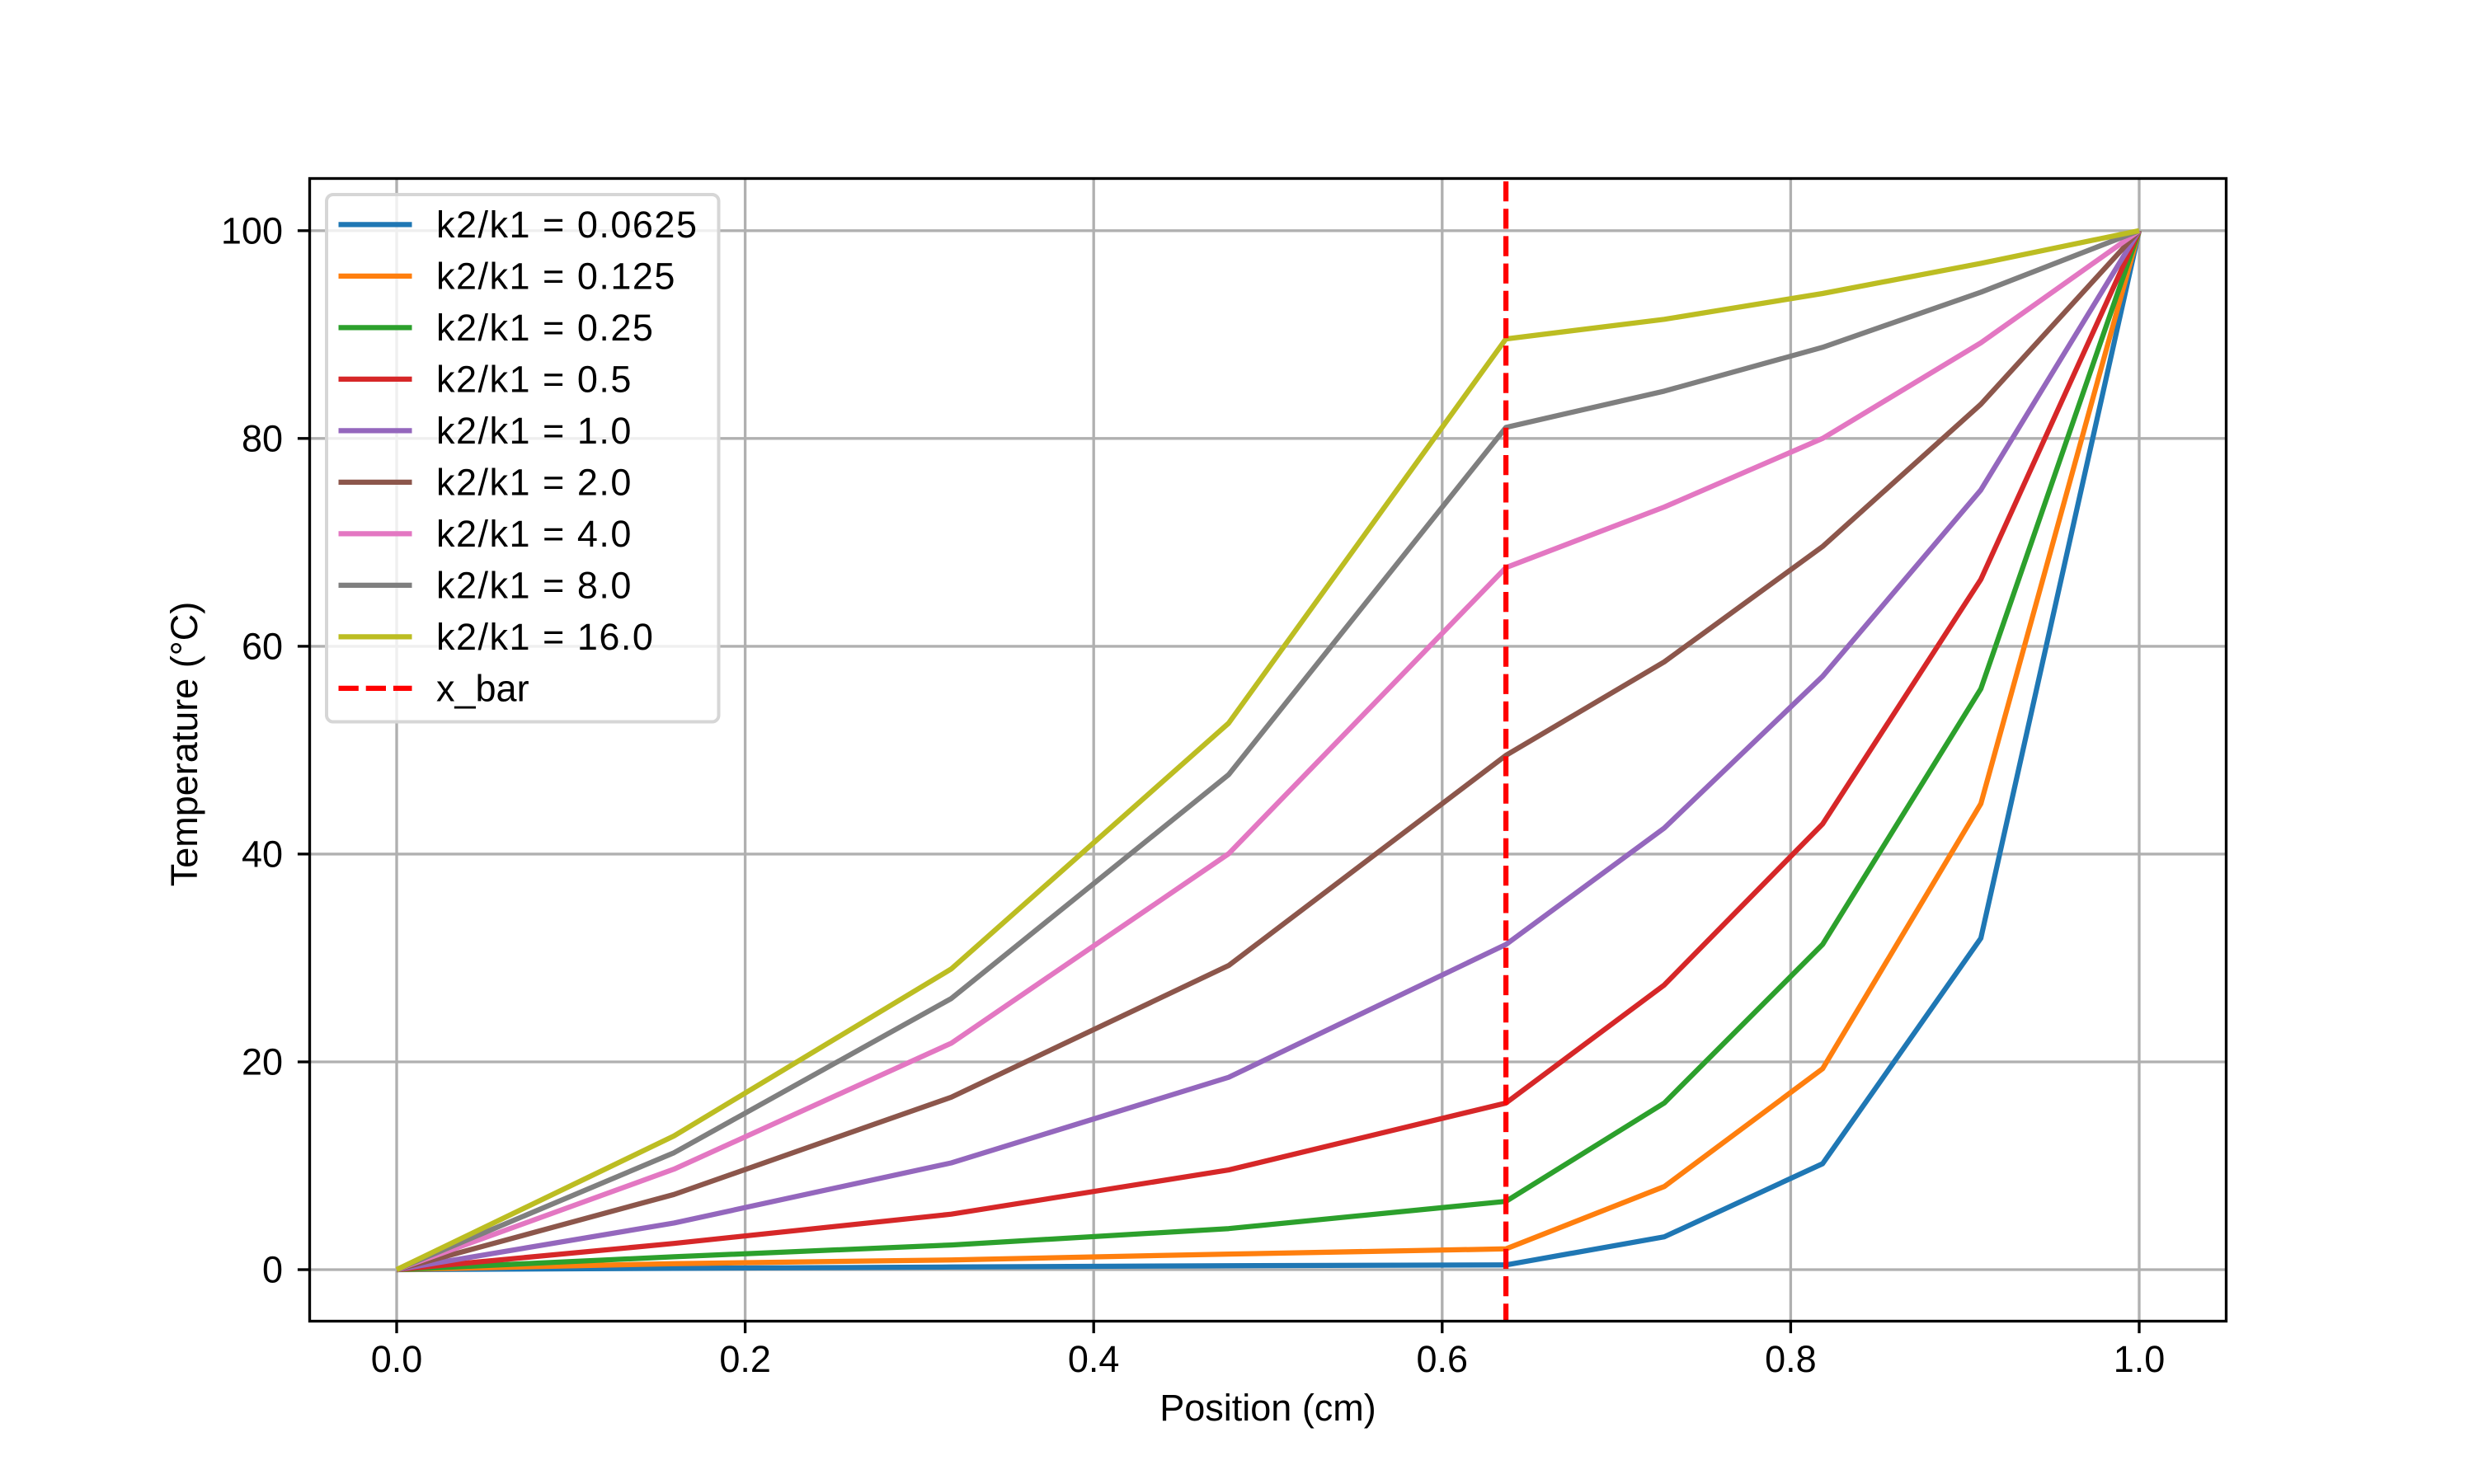  I want to click on svg-text: 0.2, so click(745, 1359).